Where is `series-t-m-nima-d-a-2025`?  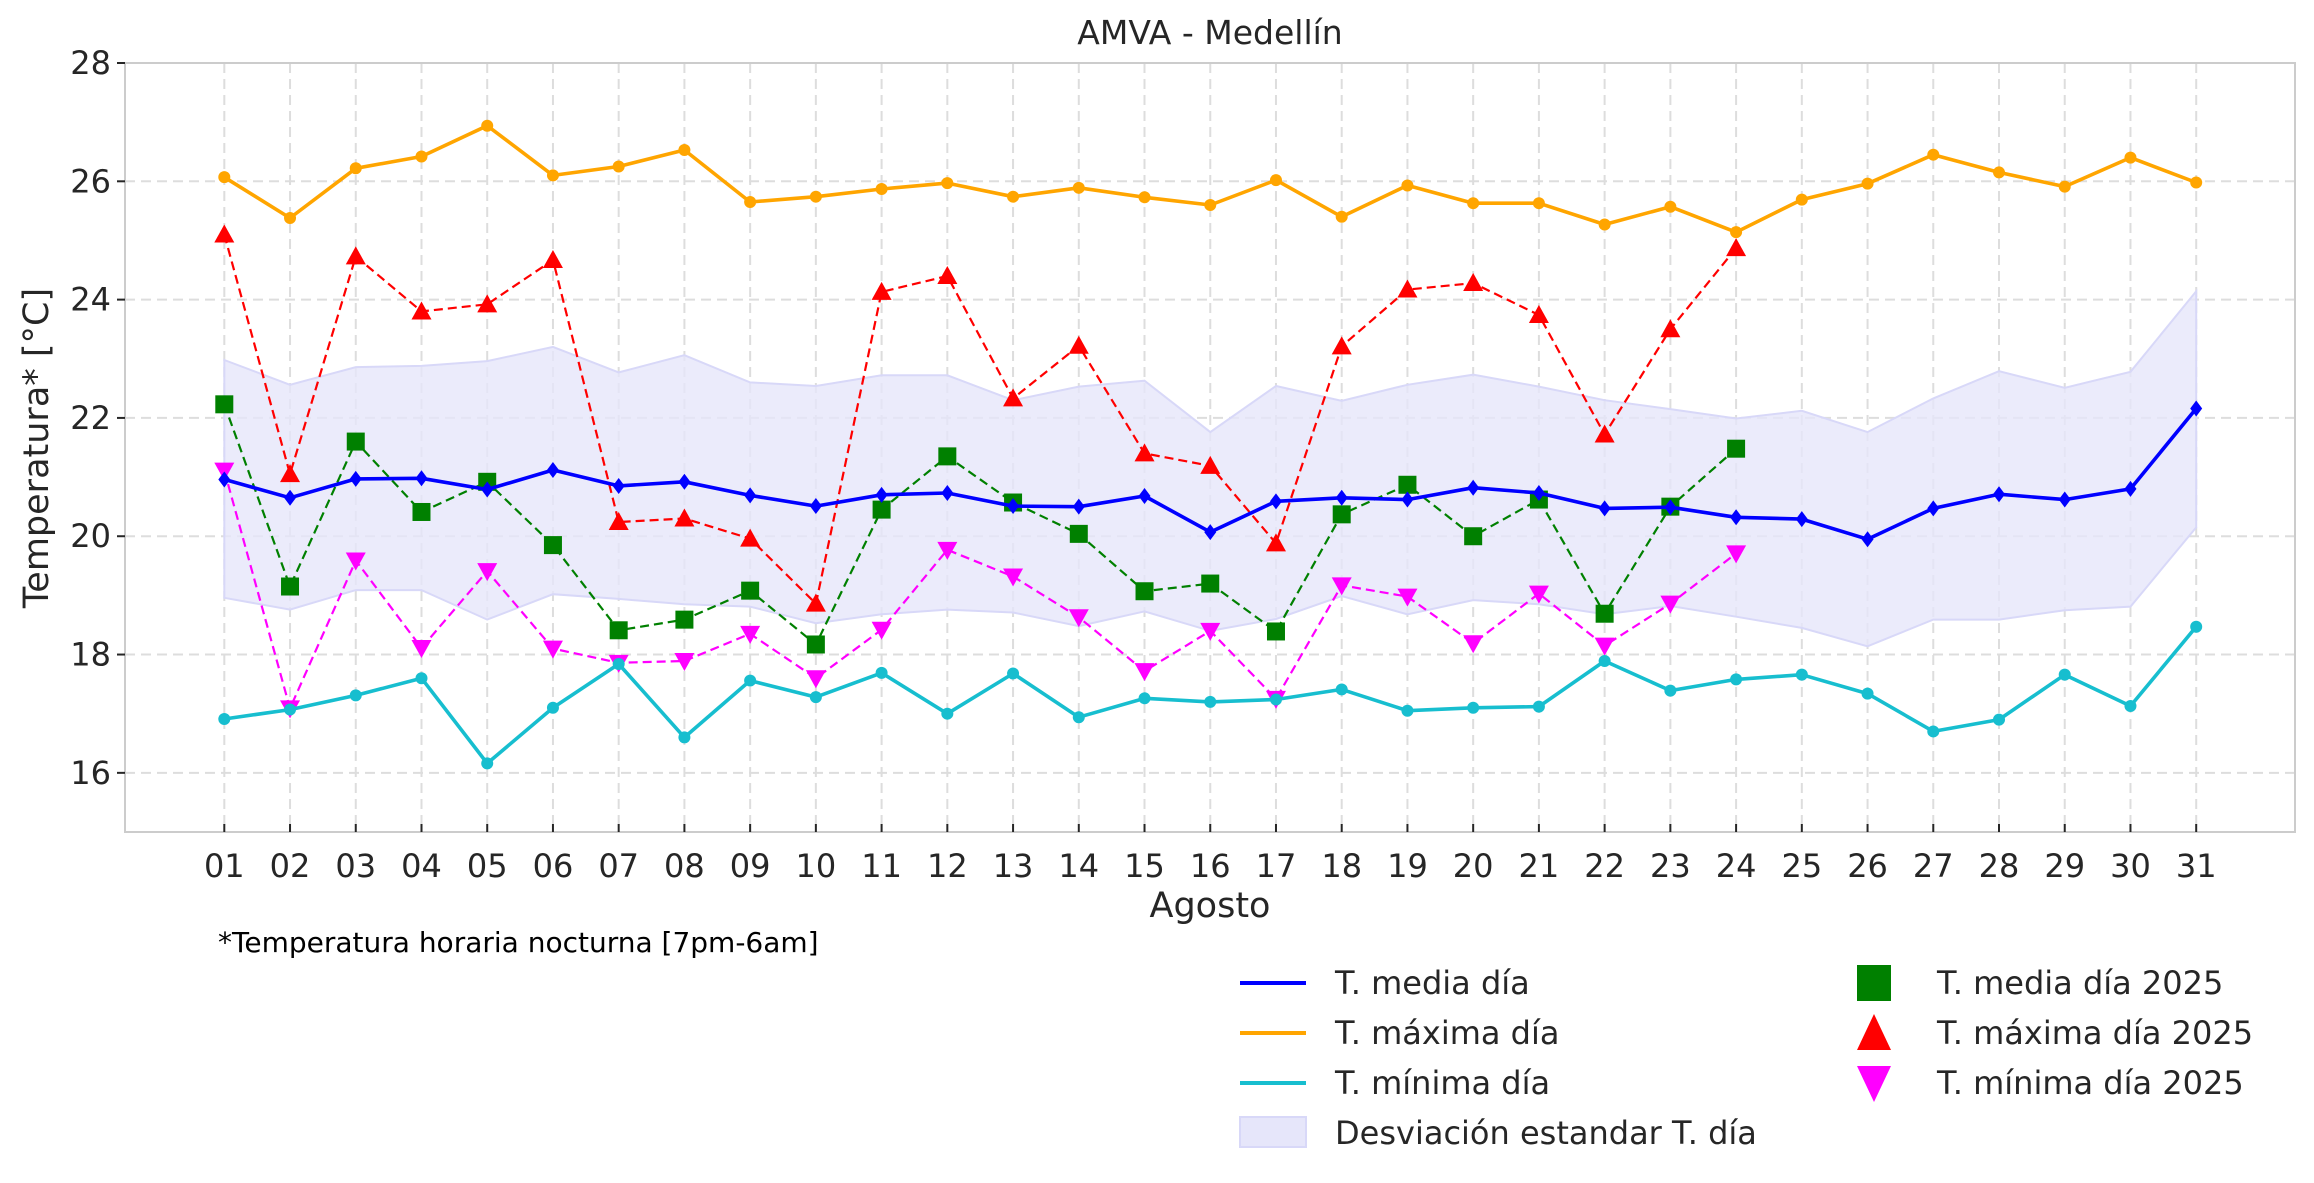 series-t-m-nima-d-a-2025 is located at coordinates (980, 590).